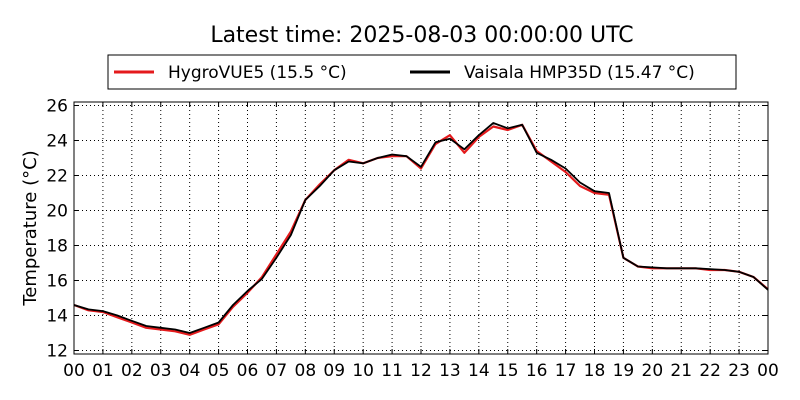 The width and height of the screenshot is (800, 400). What do you see at coordinates (57, 352) in the screenshot?
I see `y-tick-label: 12` at bounding box center [57, 352].